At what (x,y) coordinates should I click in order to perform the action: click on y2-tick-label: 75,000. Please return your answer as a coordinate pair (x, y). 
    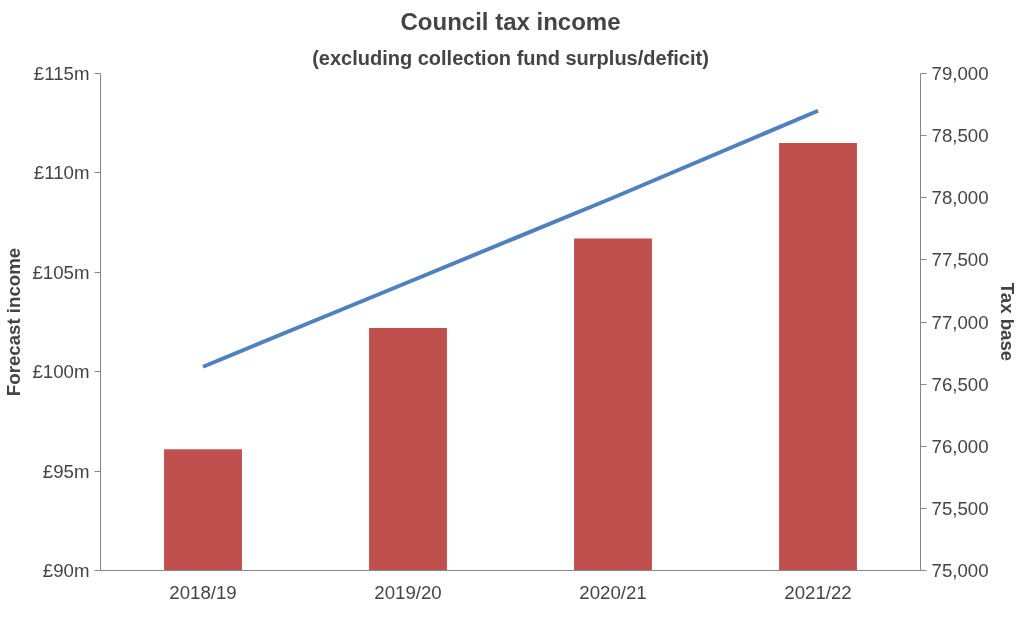
    Looking at the image, I should click on (960, 570).